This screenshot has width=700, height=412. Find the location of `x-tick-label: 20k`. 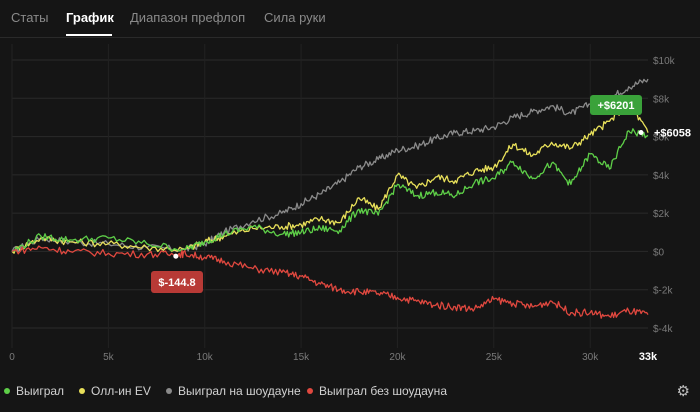

x-tick-label: 20k is located at coordinates (397, 357).